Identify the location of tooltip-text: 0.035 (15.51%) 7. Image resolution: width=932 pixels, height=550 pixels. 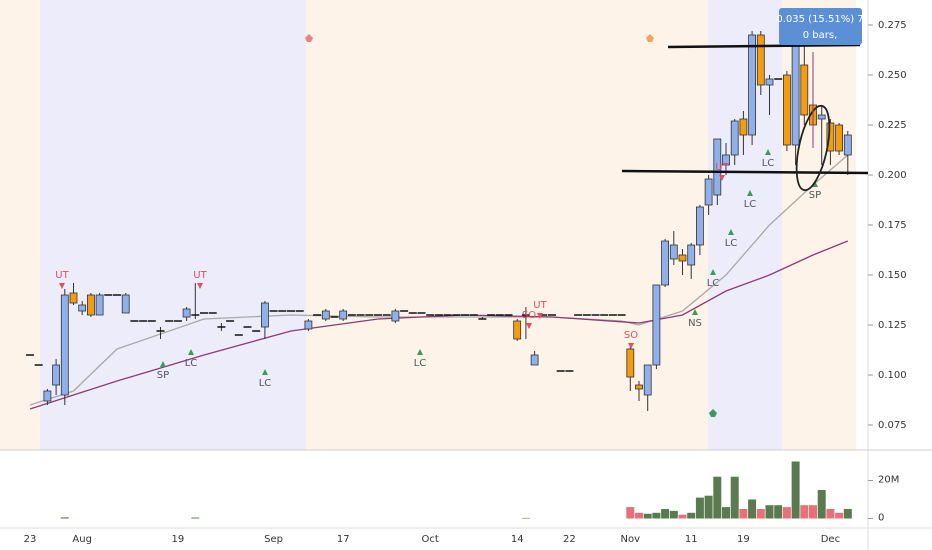
(819, 19).